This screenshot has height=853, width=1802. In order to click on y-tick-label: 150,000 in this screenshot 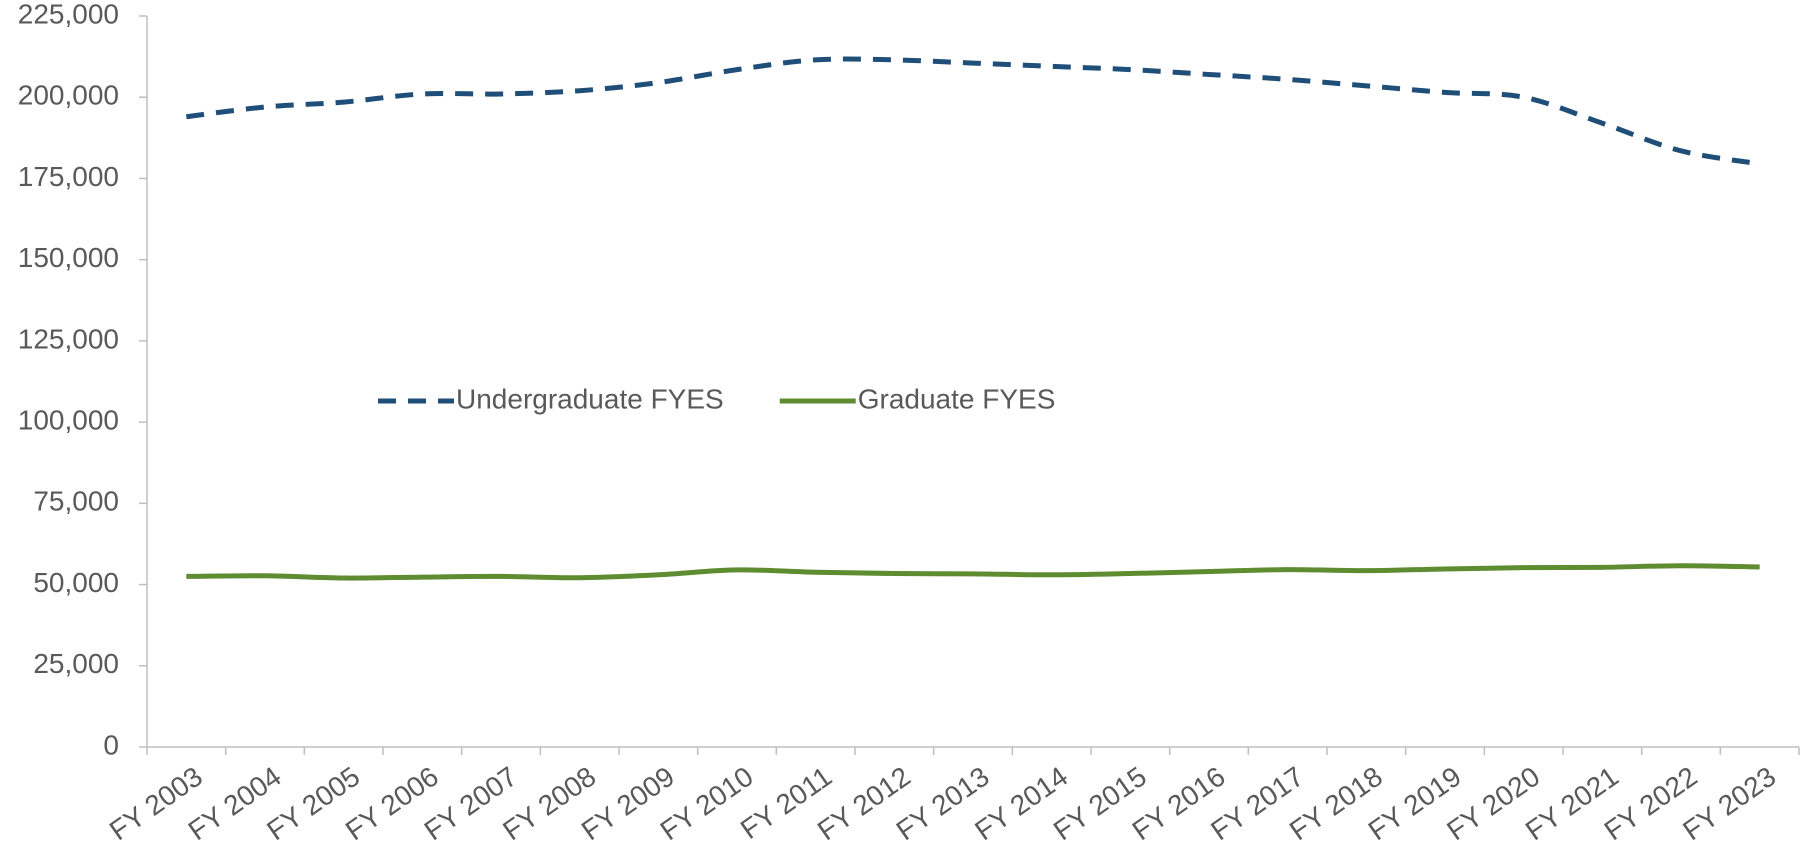, I will do `click(68, 257)`.